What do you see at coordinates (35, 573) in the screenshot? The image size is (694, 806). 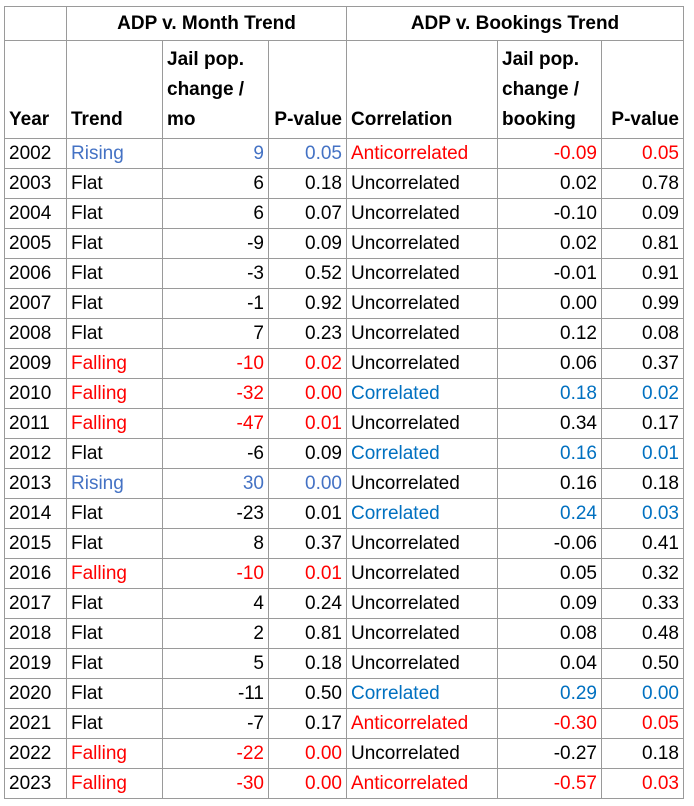 I see `year-cell: 2016` at bounding box center [35, 573].